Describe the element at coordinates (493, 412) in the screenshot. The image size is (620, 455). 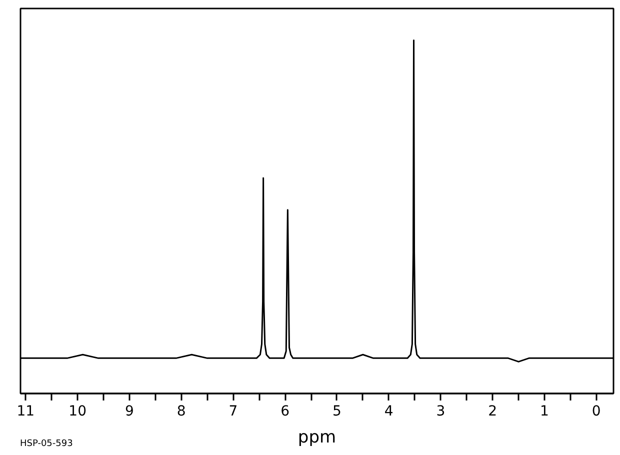
I see `x-tick-label: 2` at that location.